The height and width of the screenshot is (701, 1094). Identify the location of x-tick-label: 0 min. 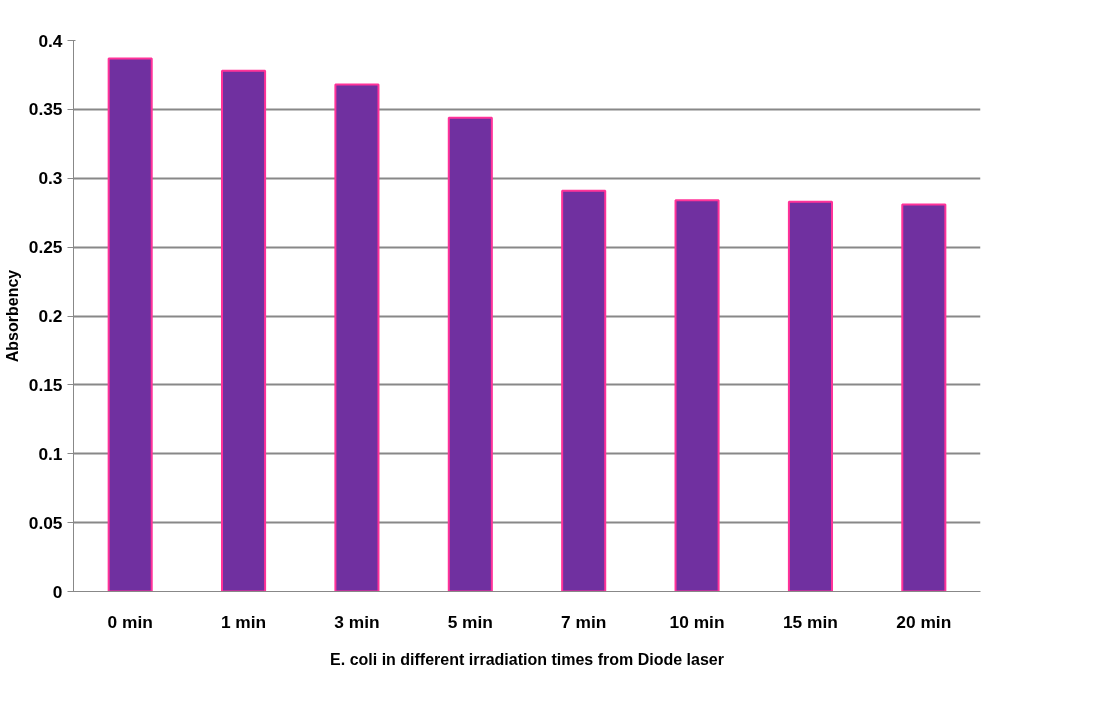
(130, 621).